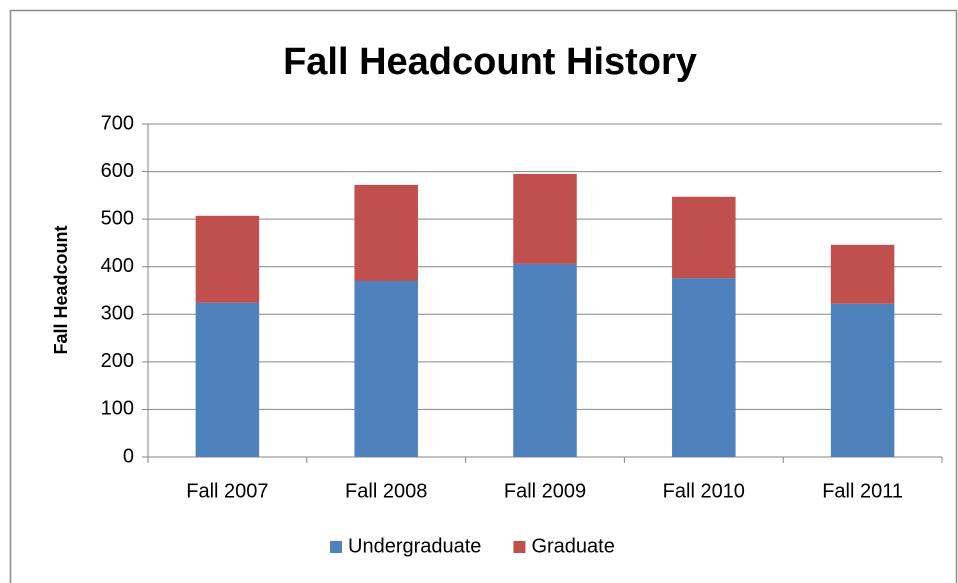 The width and height of the screenshot is (958, 583). Describe the element at coordinates (572, 546) in the screenshot. I see `legend-label: Graduate` at that location.